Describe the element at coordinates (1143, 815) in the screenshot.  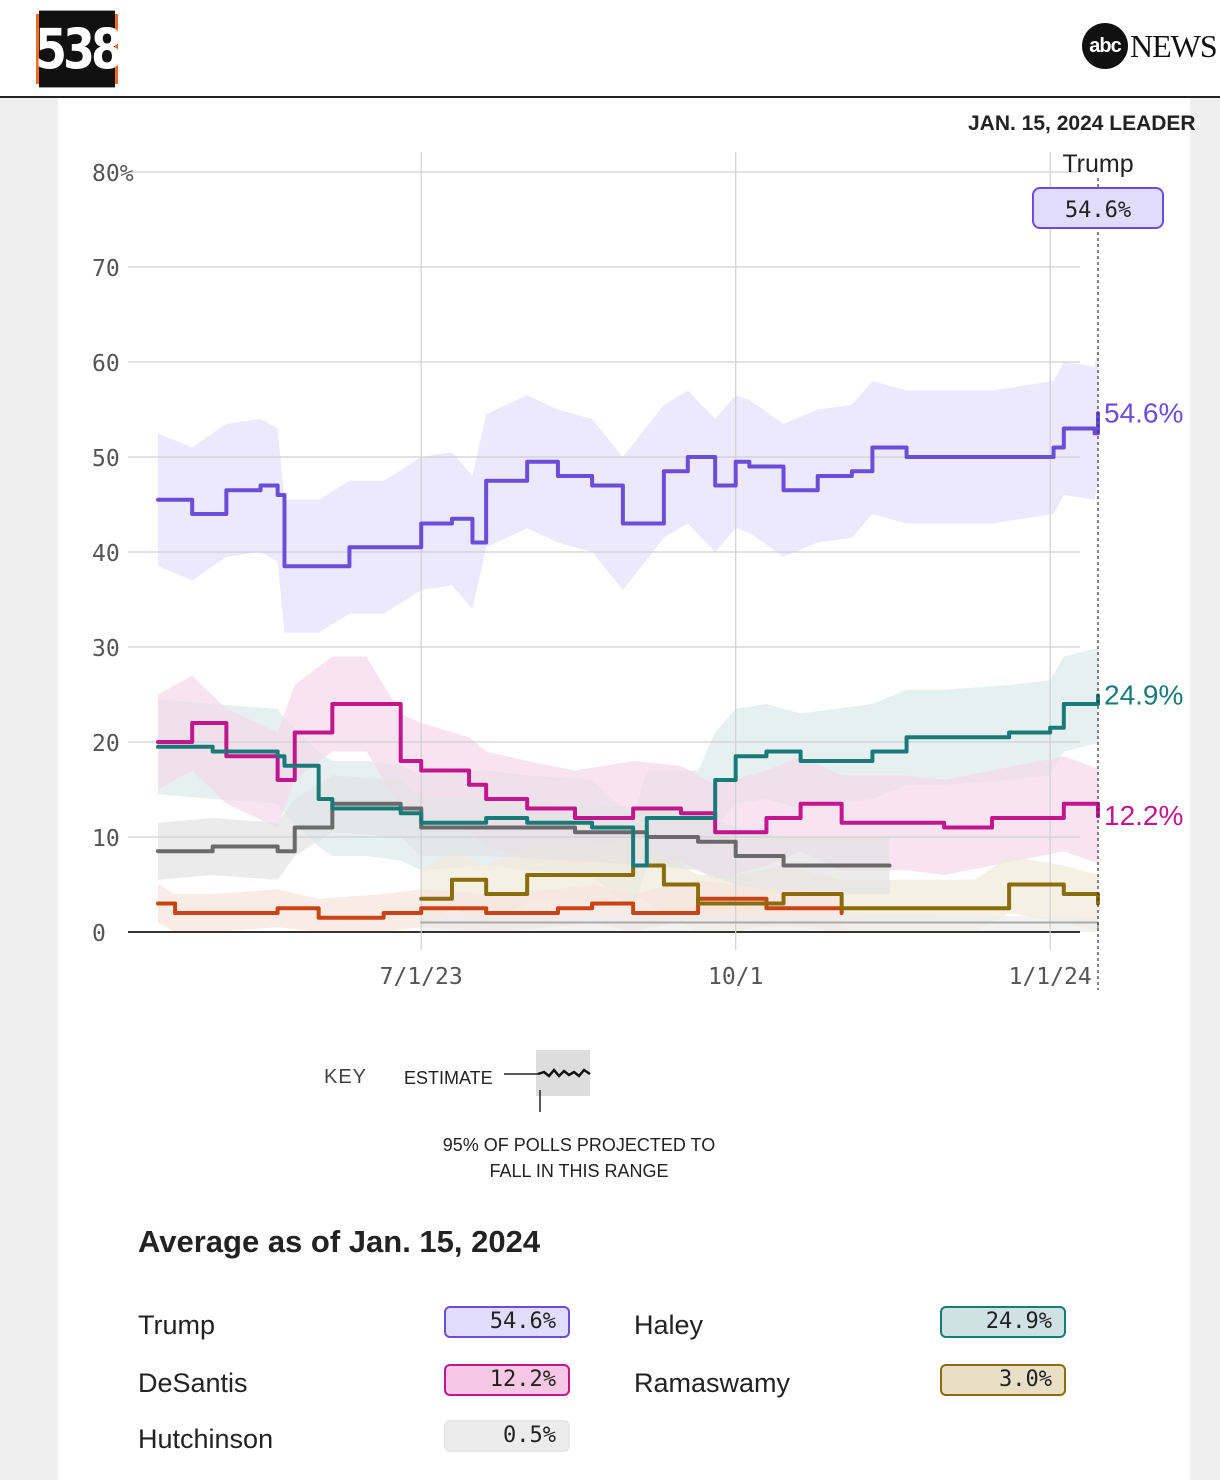
I see `series-end-label: 12.2%` at that location.